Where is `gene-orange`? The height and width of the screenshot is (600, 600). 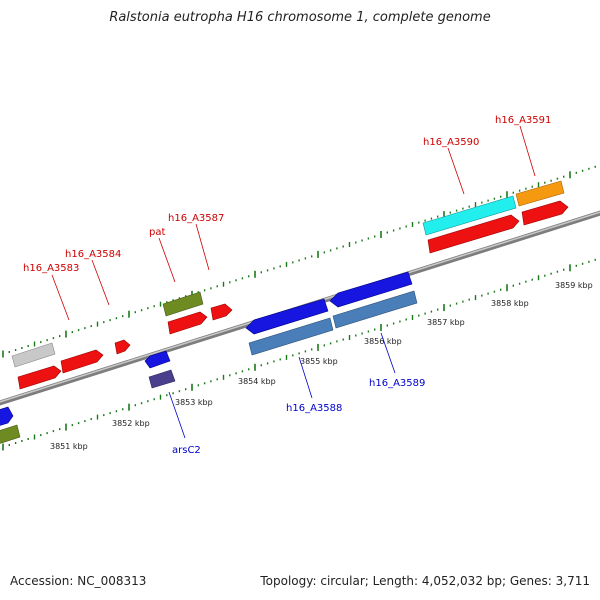
gene-orange is located at coordinates (540, 193).